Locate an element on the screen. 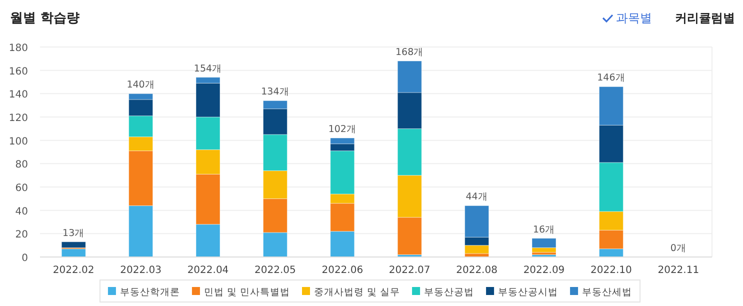 The image size is (743, 306). x-tick-label: 2022.06 is located at coordinates (343, 270).